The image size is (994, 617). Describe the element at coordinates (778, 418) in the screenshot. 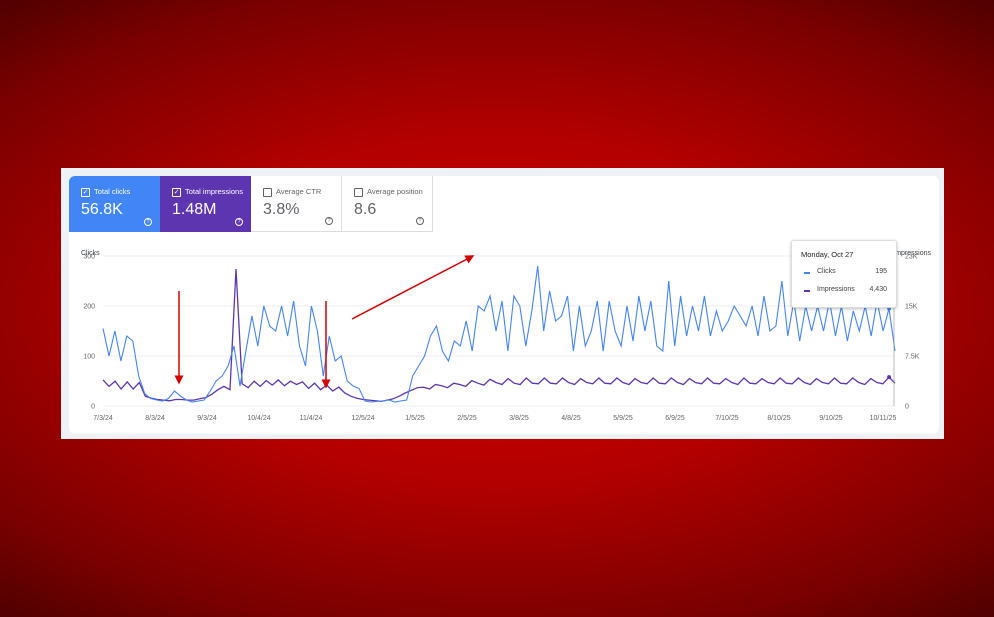

I see `x-tick-label: 8/10/25` at that location.